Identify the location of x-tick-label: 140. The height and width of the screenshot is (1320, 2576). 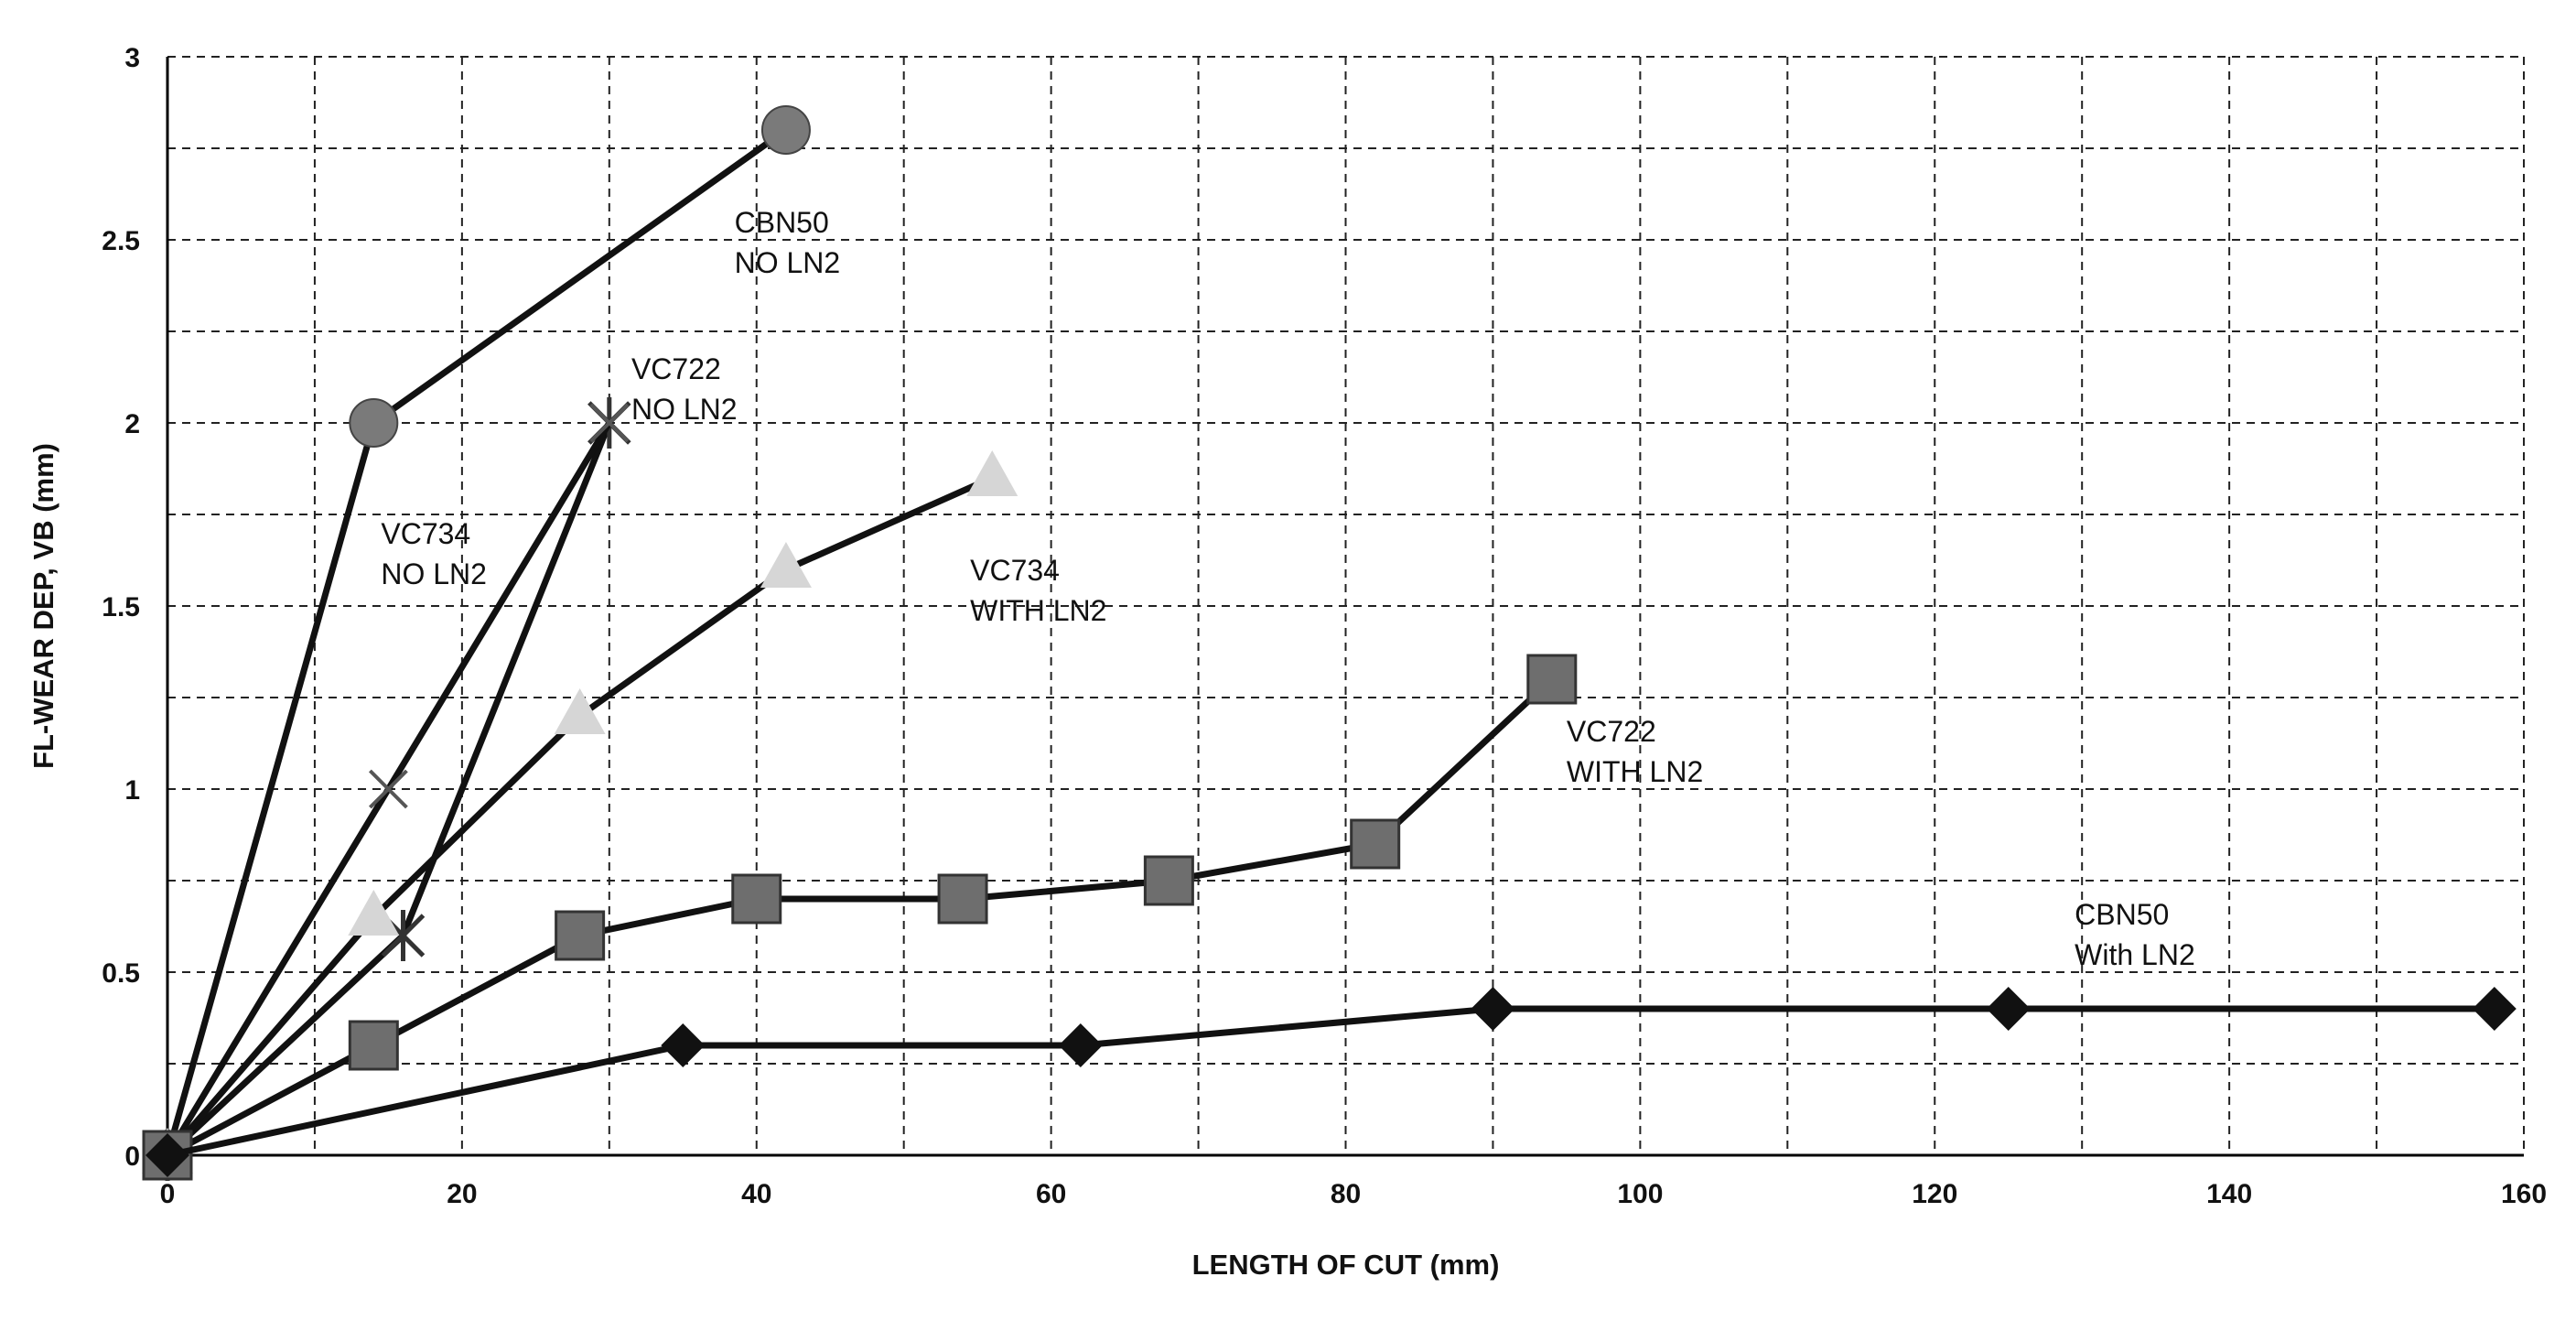
(2229, 1194).